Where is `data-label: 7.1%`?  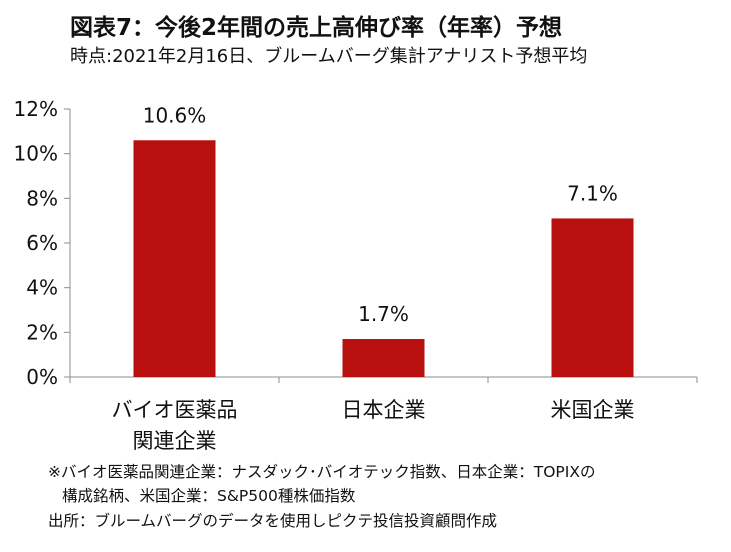
data-label: 7.1% is located at coordinates (592, 193).